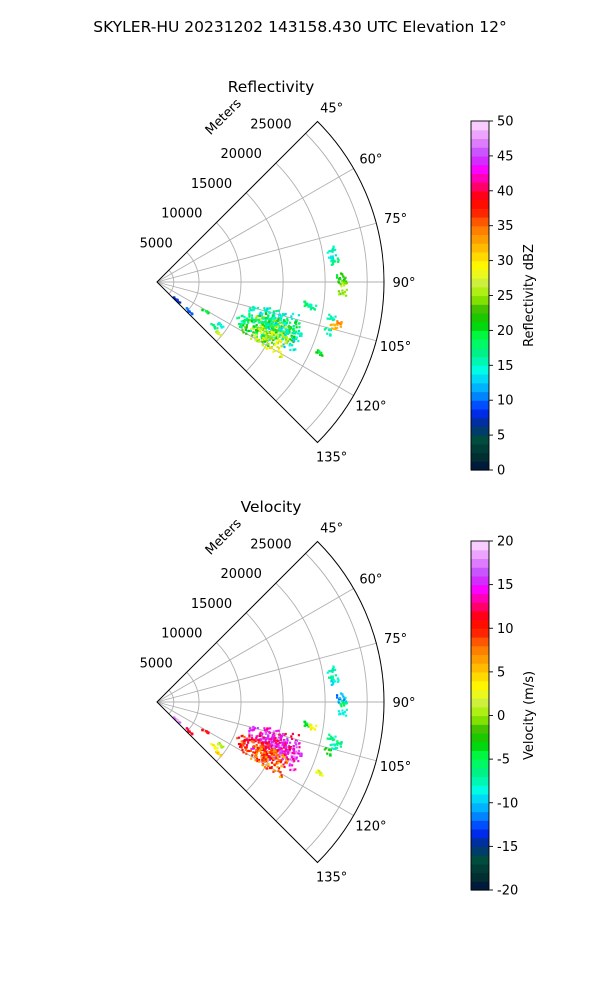  I want to click on panel-title: Velocity, so click(271, 507).